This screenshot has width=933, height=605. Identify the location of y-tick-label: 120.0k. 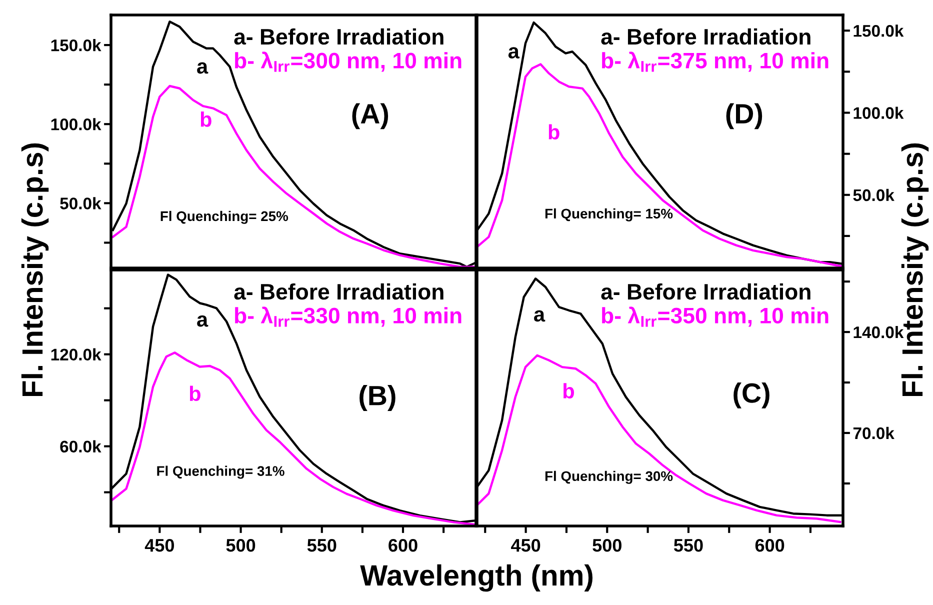
(76, 354).